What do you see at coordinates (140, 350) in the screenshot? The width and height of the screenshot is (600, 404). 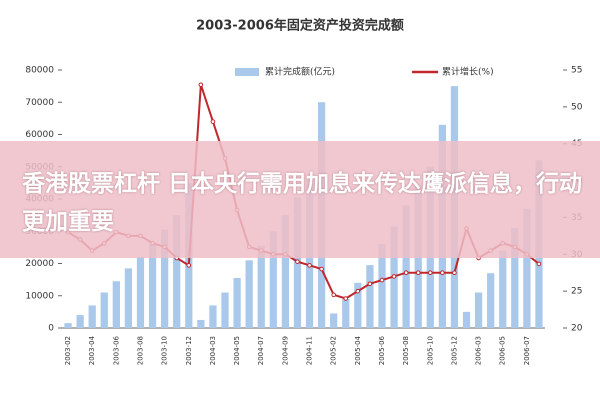 I see `x-tick-label: 2003-08` at bounding box center [140, 350].